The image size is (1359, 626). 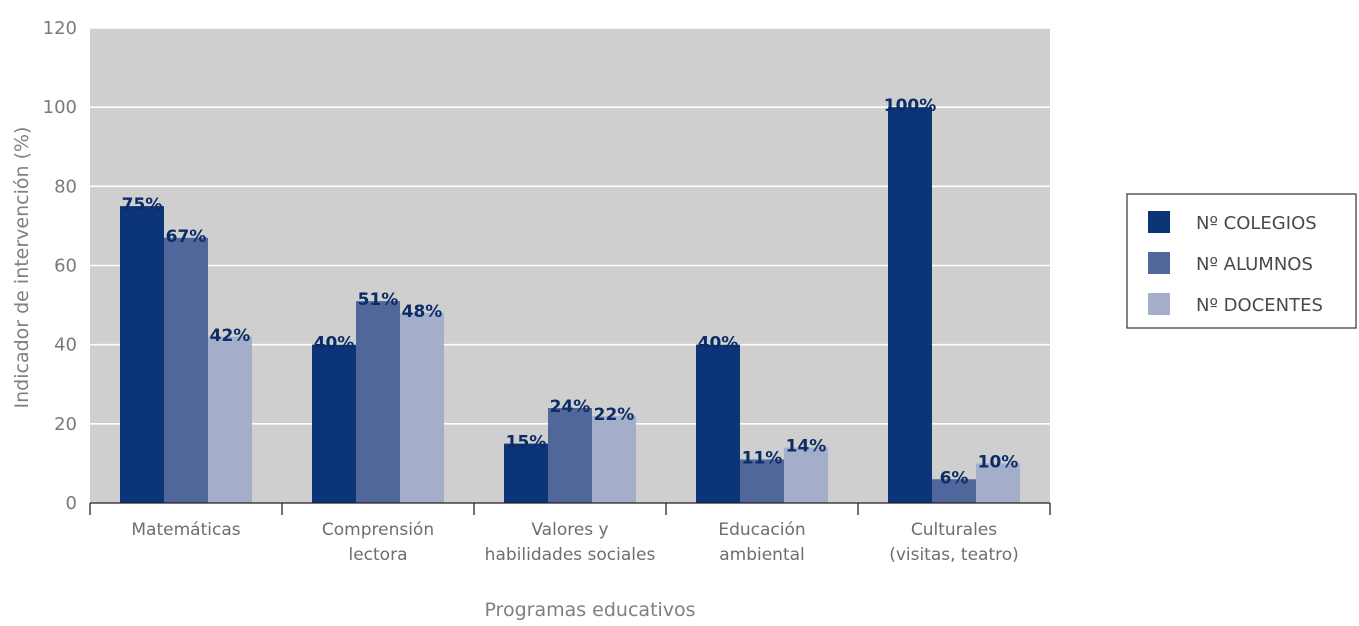 What do you see at coordinates (589, 610) in the screenshot?
I see `x-axis-title: Programas educativos` at bounding box center [589, 610].